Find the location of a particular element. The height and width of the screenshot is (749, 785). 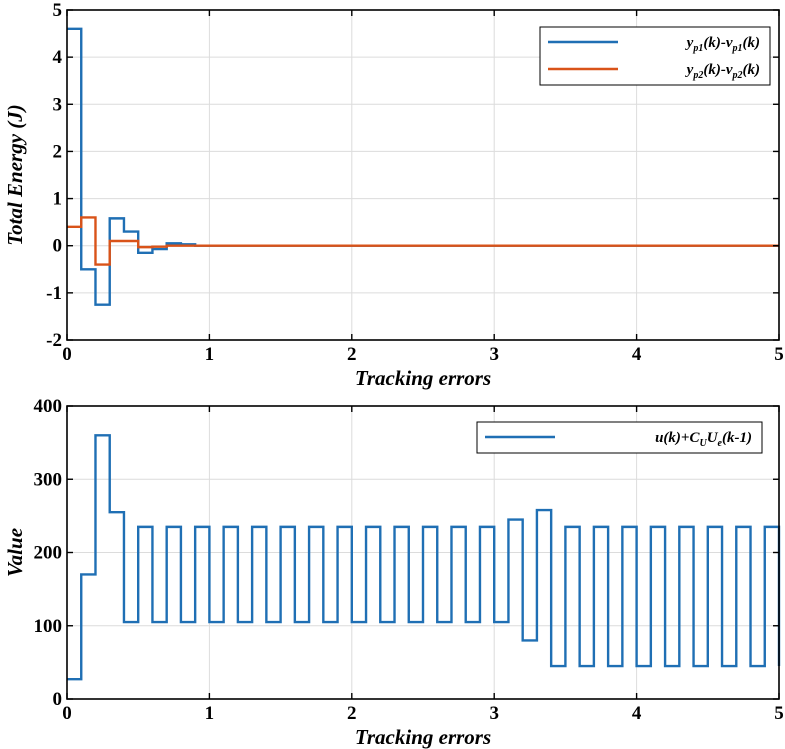

legend-entry-1: u(k)+CUUe(k-1) is located at coordinates (703, 439).